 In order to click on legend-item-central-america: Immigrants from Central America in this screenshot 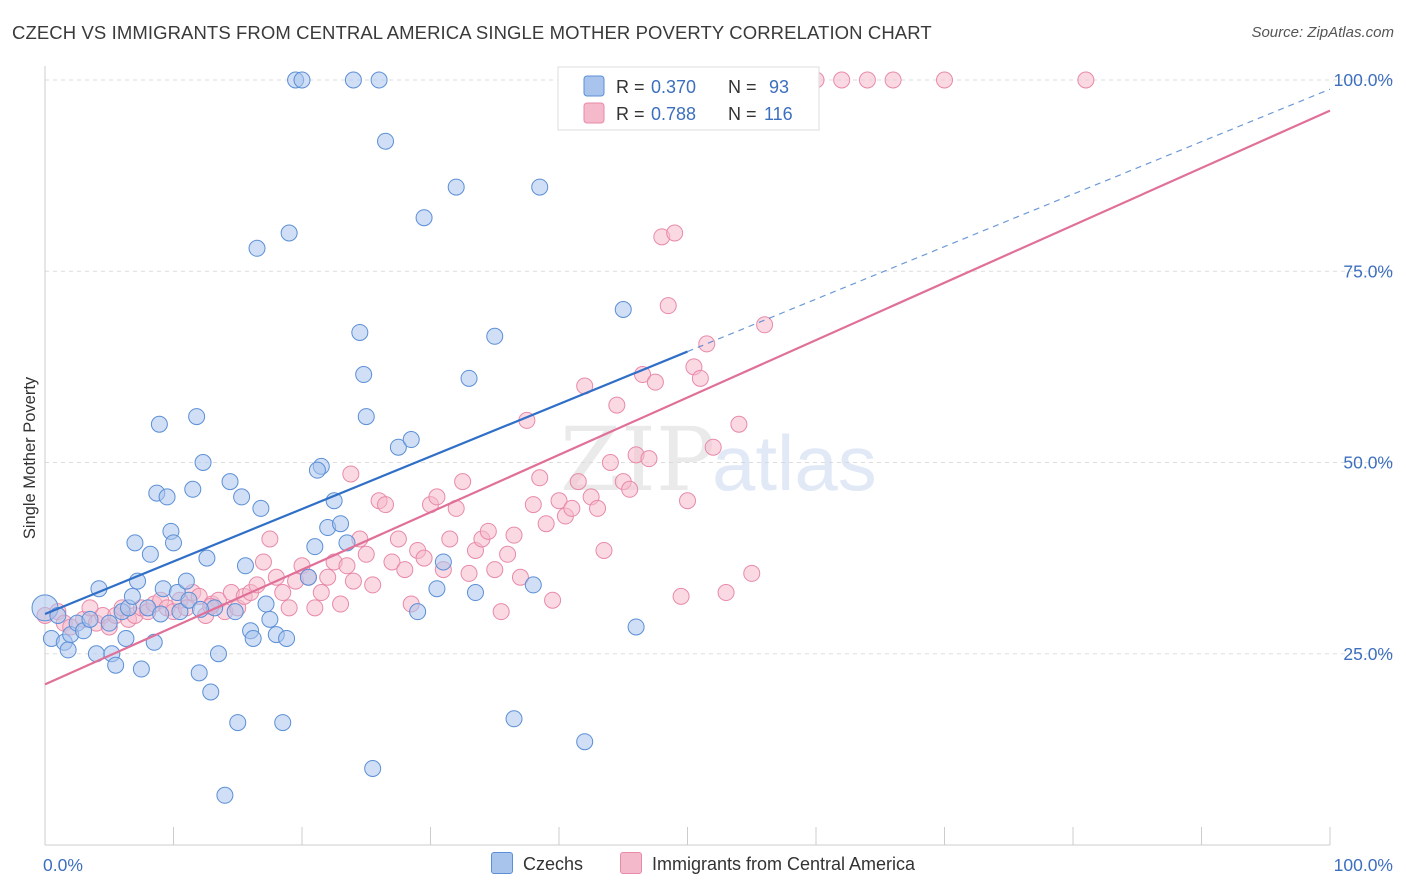, I will do `click(767, 863)`.